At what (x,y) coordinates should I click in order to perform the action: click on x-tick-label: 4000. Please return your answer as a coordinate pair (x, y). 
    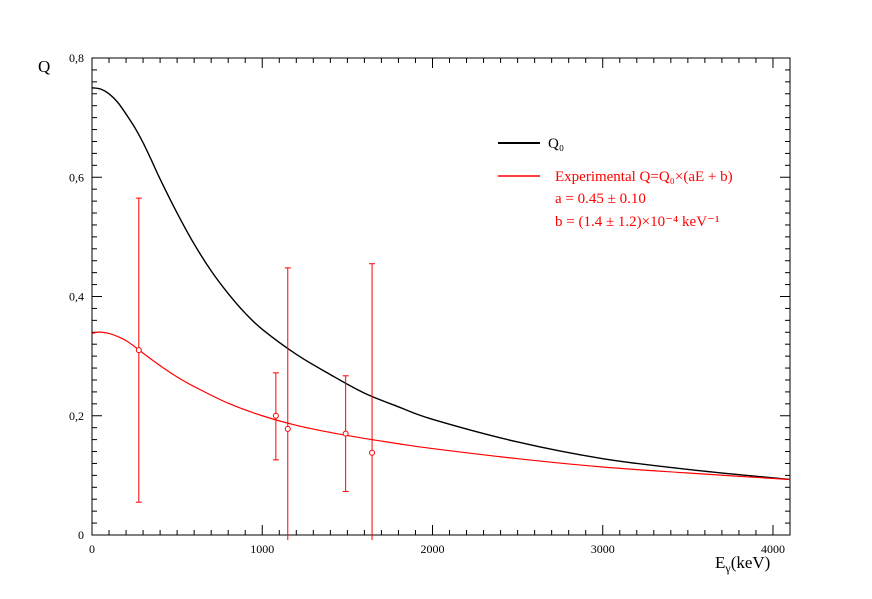
    Looking at the image, I should click on (773, 549).